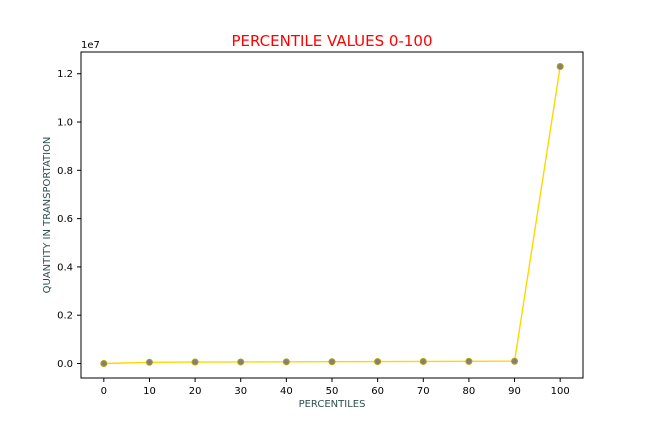  What do you see at coordinates (332, 391) in the screenshot?
I see `x-tick-label: 50` at bounding box center [332, 391].